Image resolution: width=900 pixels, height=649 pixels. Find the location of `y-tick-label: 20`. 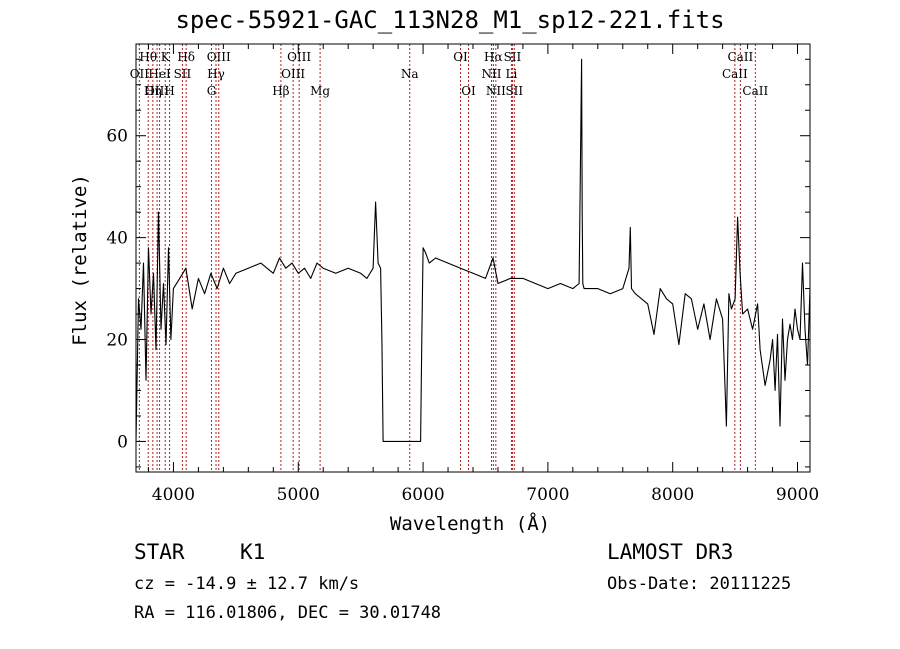

y-tick-label: 20 is located at coordinates (117, 341).